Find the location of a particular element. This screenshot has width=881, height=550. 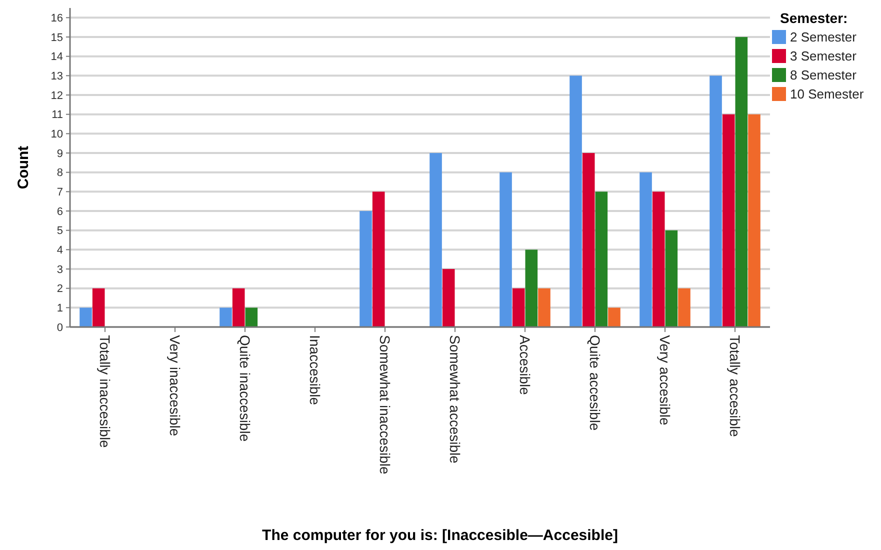

x-tick-label: Totally inaccesible is located at coordinates (105, 391).